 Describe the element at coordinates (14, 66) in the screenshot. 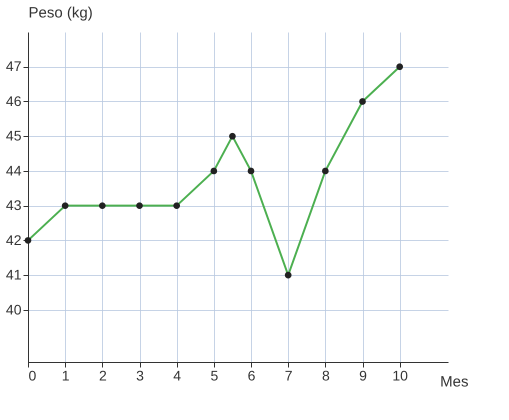

I see `y-tick-label: 47` at that location.